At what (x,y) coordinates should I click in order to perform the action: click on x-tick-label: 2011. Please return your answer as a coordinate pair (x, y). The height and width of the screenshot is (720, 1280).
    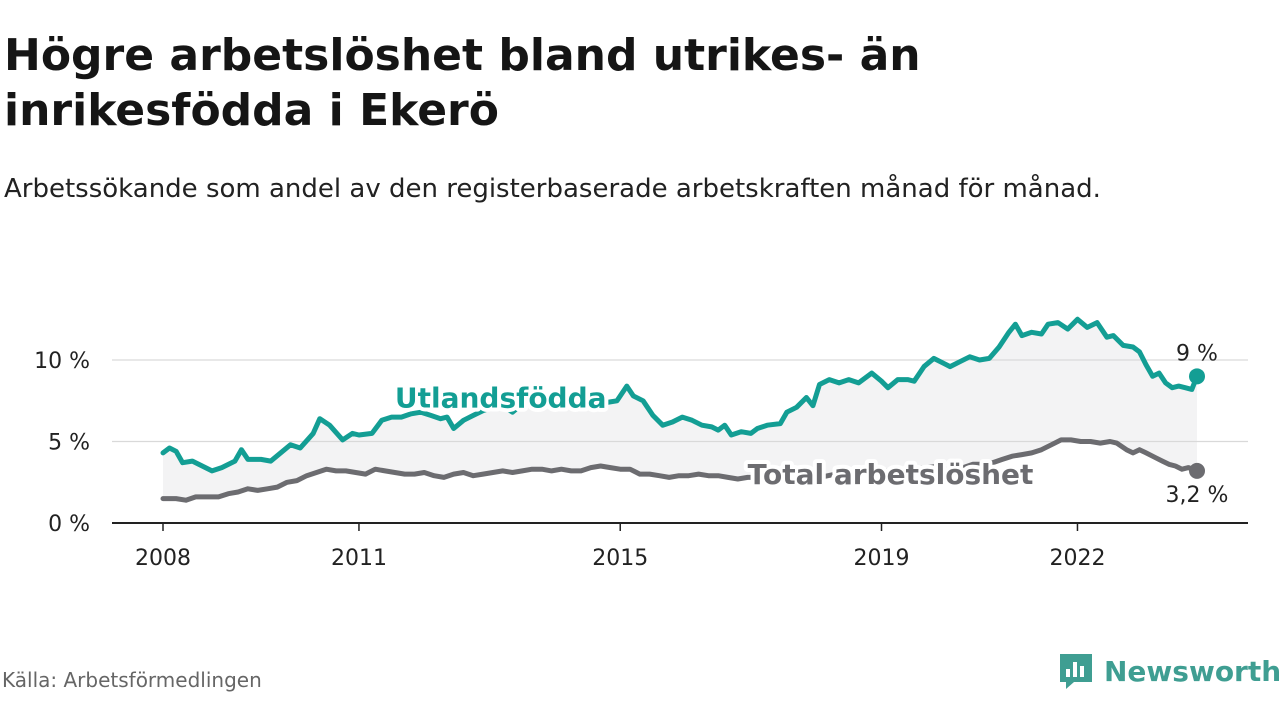
    Looking at the image, I should click on (359, 558).